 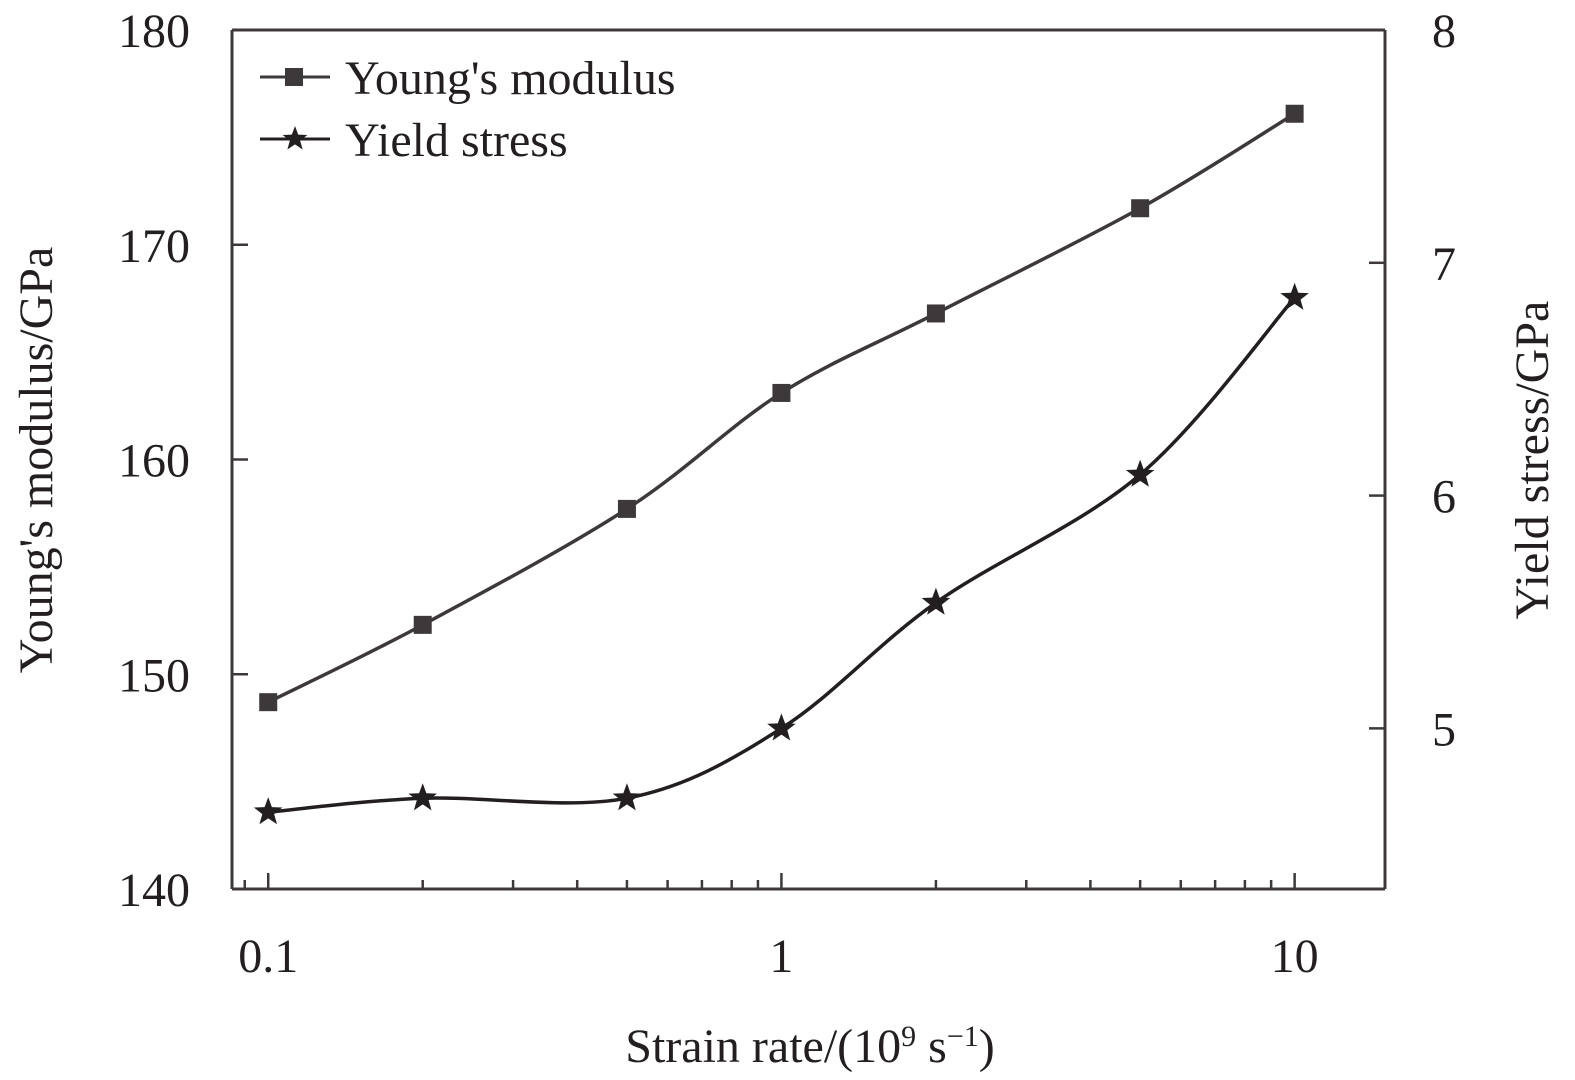 What do you see at coordinates (154, 675) in the screenshot?
I see `y-left-tick-label: 150` at bounding box center [154, 675].